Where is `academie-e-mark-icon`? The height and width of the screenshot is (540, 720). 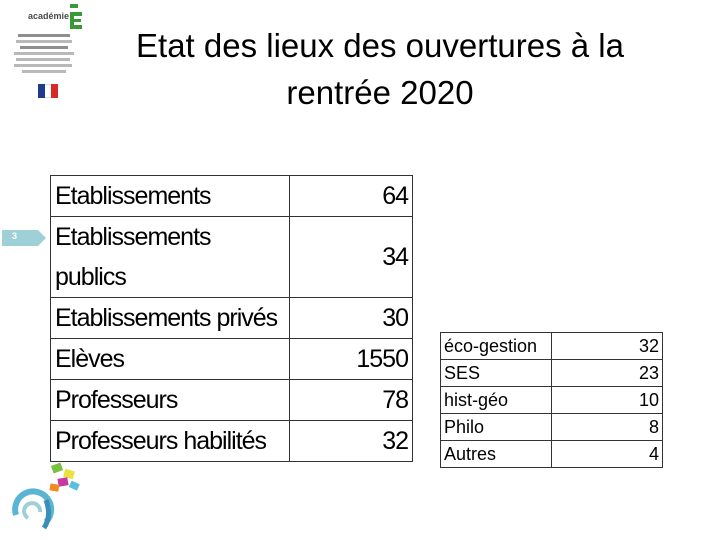 academie-e-mark-icon is located at coordinates (76, 16).